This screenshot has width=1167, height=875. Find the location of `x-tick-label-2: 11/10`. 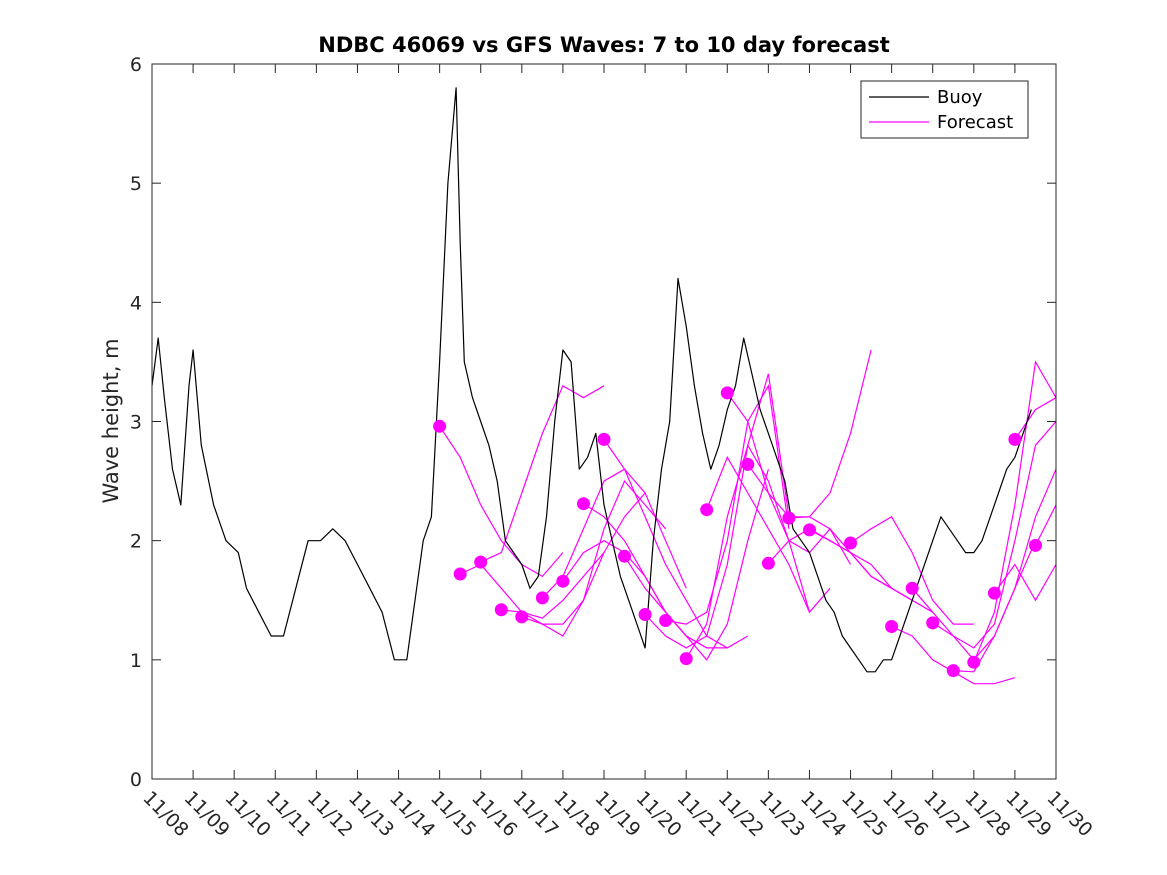

x-tick-label-2: 11/10 is located at coordinates (248, 814).